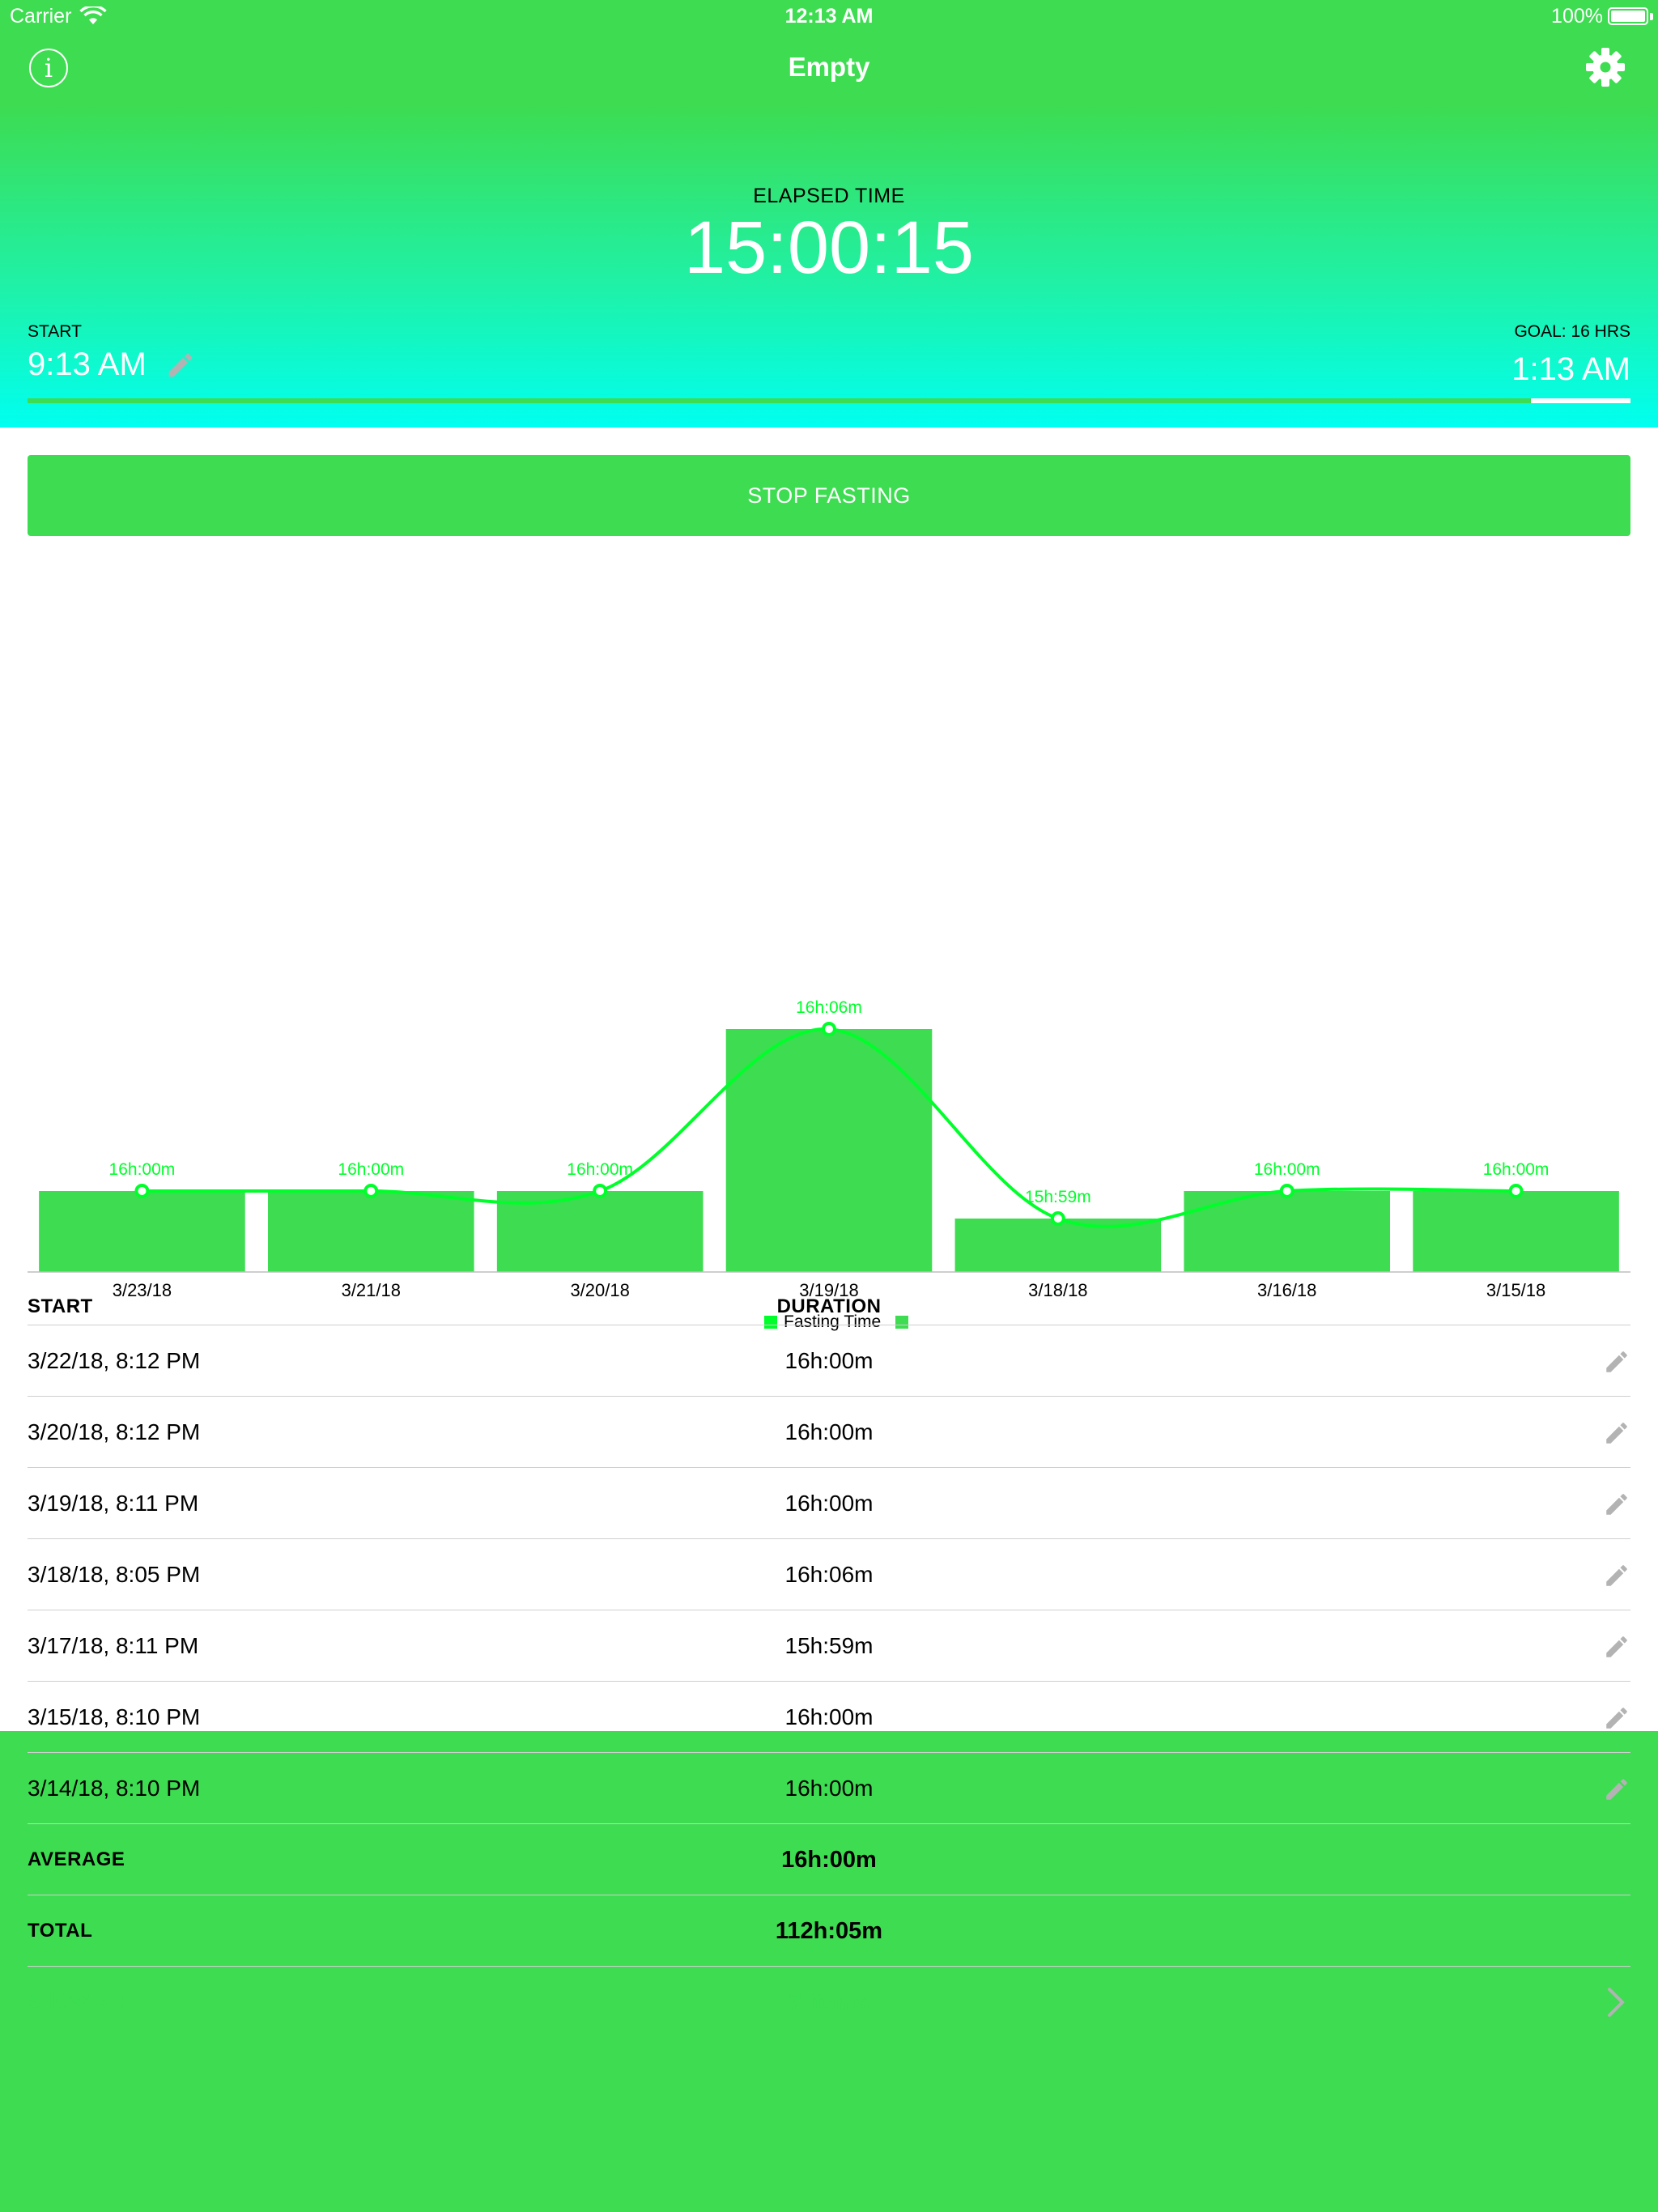 This screenshot has width=1658, height=2212. What do you see at coordinates (1628, 16) in the screenshot?
I see `battery-icon` at bounding box center [1628, 16].